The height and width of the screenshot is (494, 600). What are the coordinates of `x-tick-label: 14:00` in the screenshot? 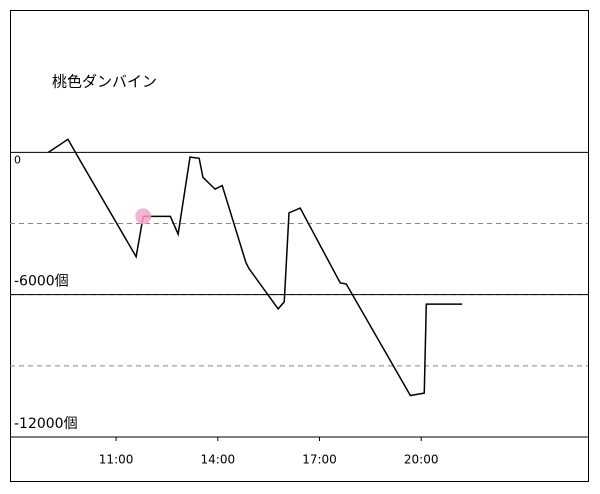 It's located at (218, 460).